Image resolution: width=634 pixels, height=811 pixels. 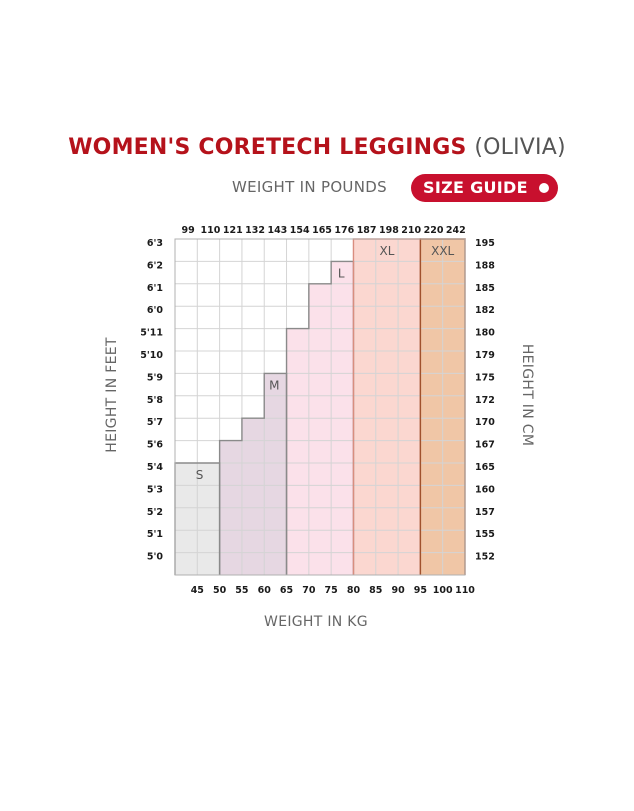 I want to click on cm-tick-label: 155, so click(x=485, y=534).